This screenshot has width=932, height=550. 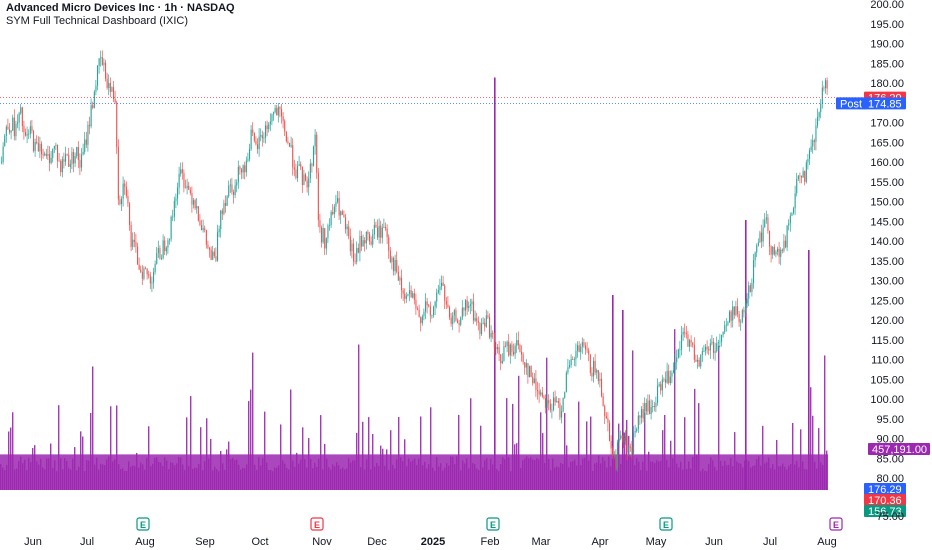 I want to click on time-tick-label: Apr, so click(x=599, y=542).